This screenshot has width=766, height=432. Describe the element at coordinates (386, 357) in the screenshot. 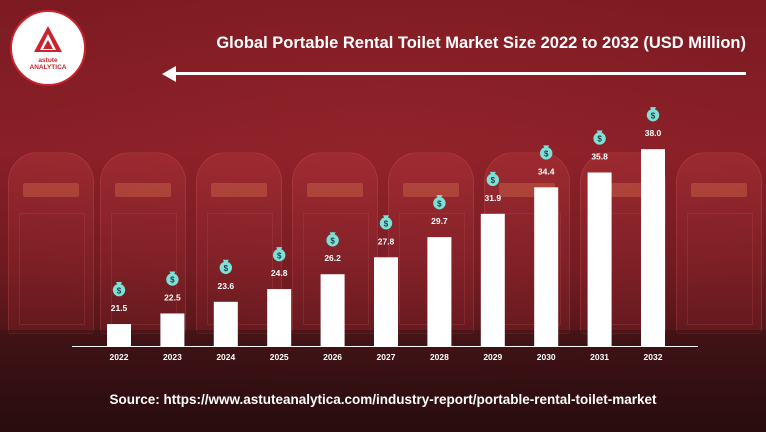

I see `x-tick-label: 2027` at that location.